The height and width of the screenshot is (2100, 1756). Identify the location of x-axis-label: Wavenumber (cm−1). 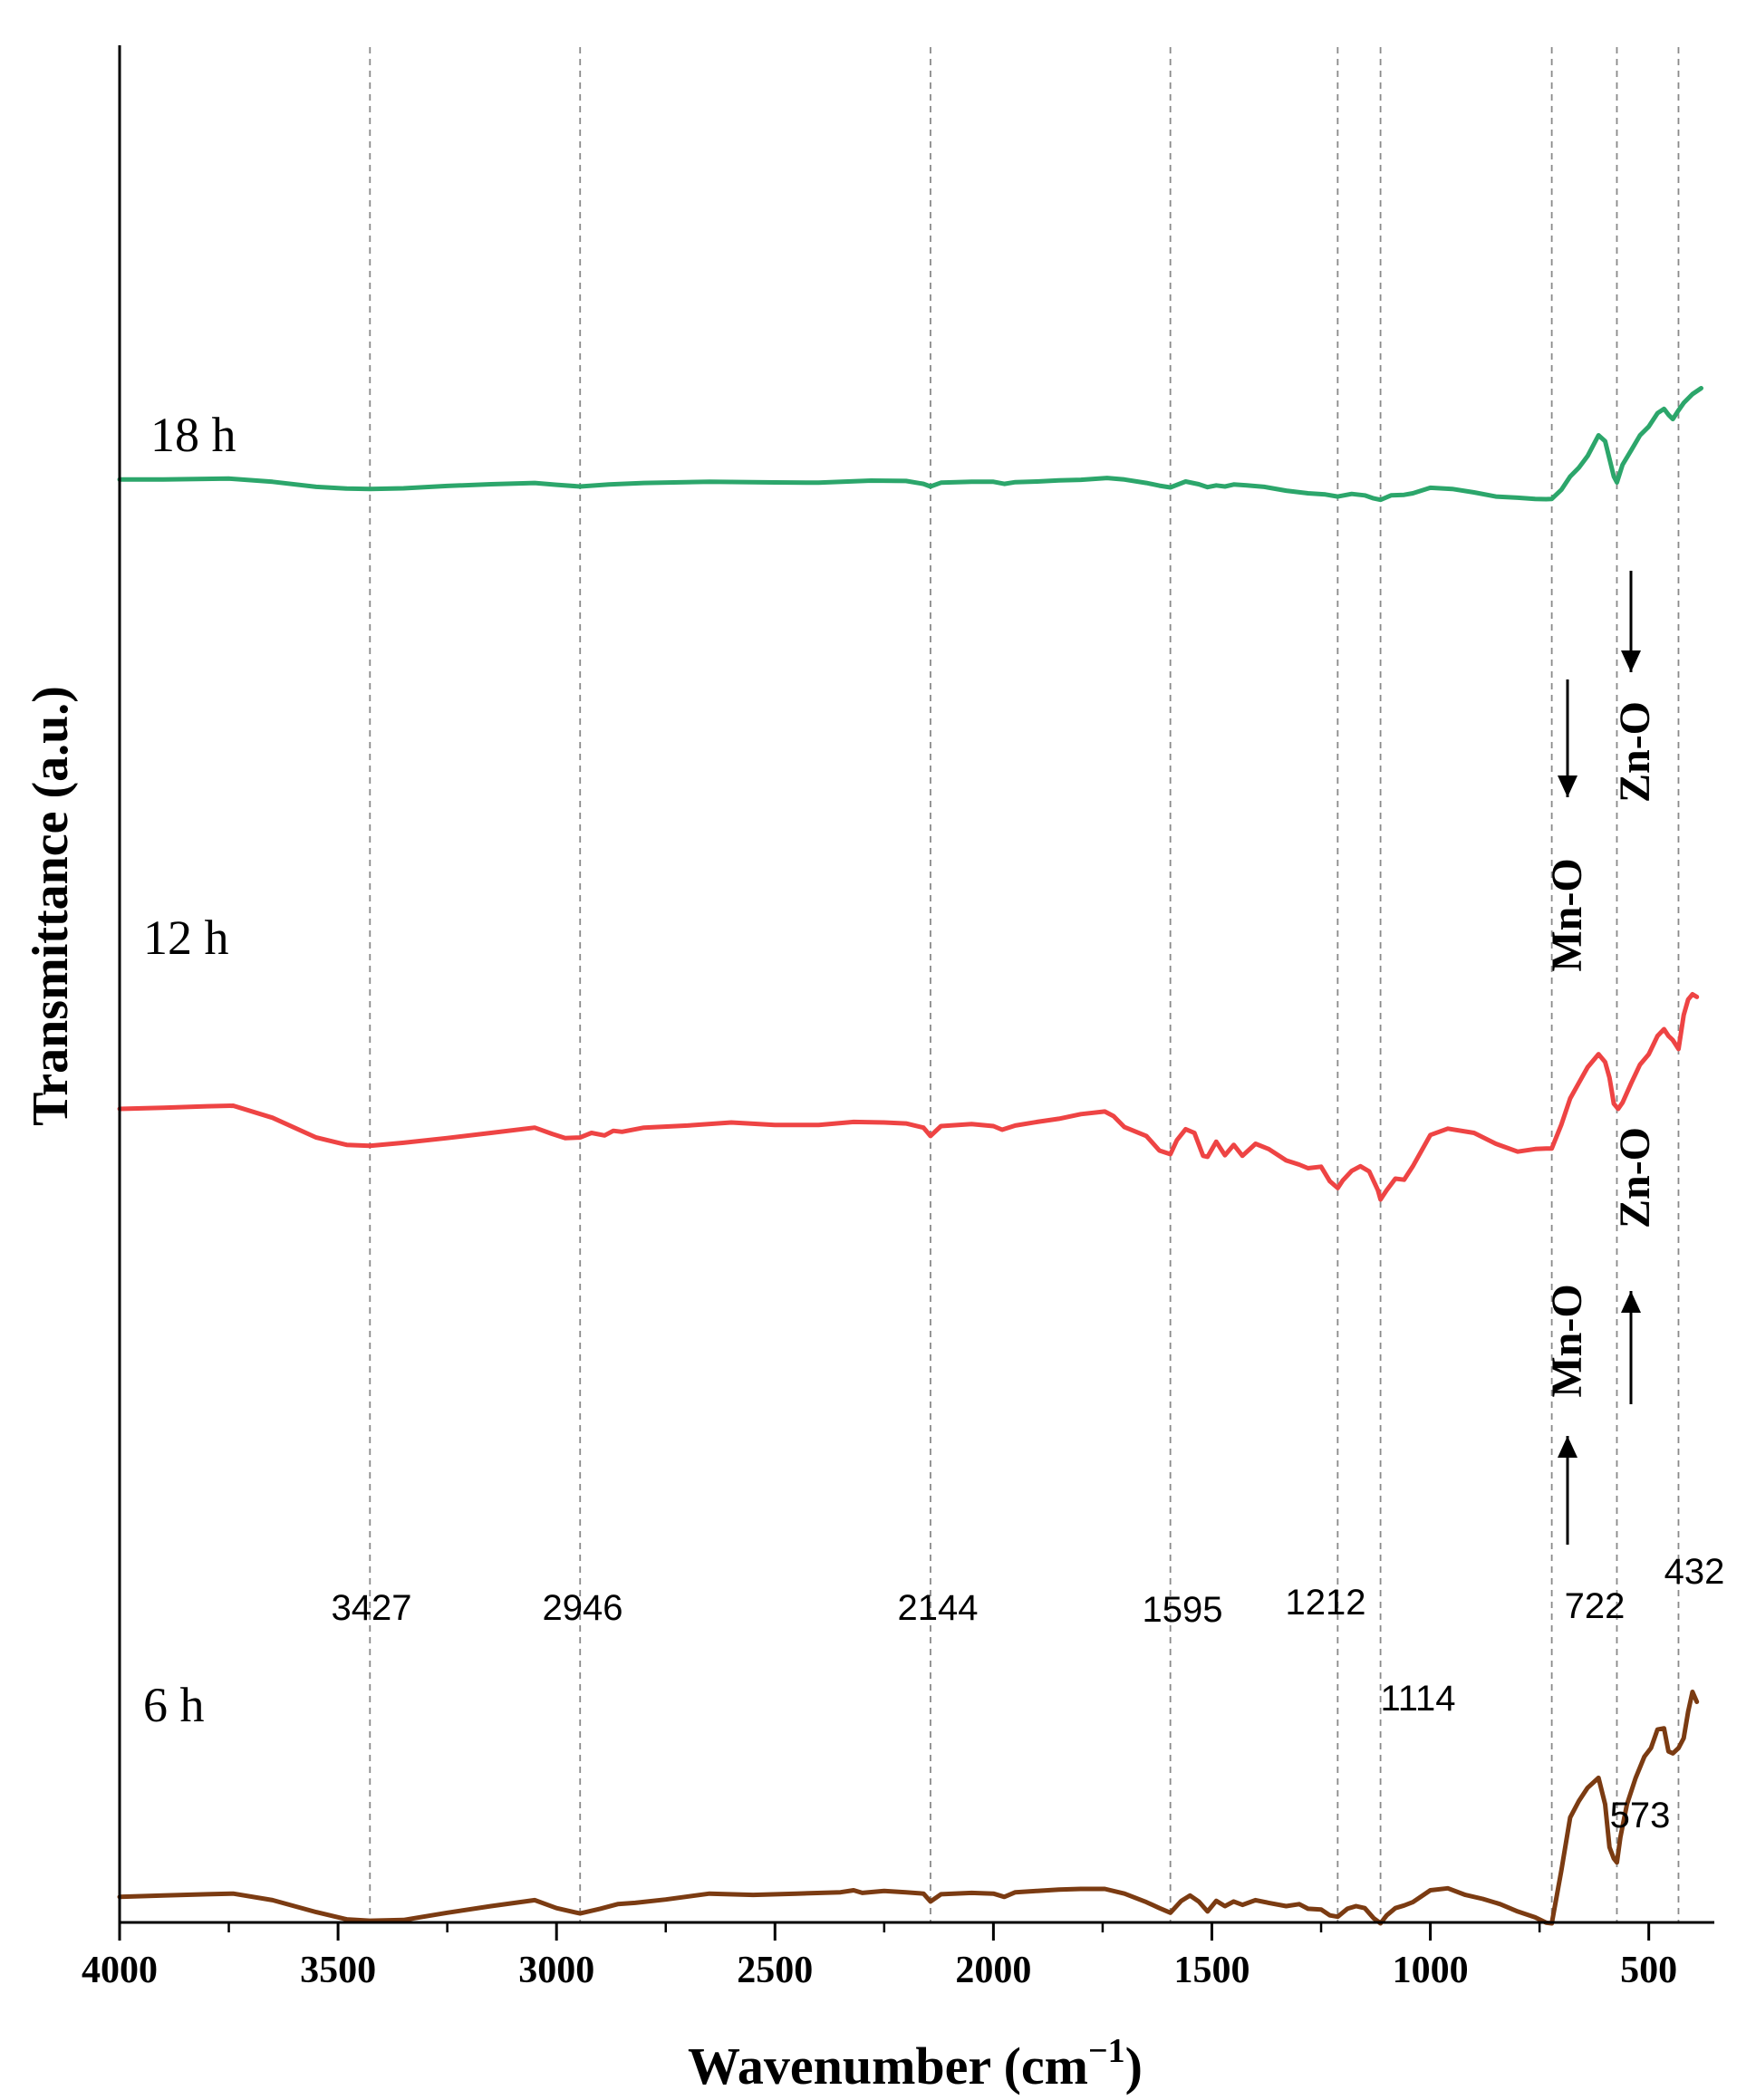
(915, 2063).